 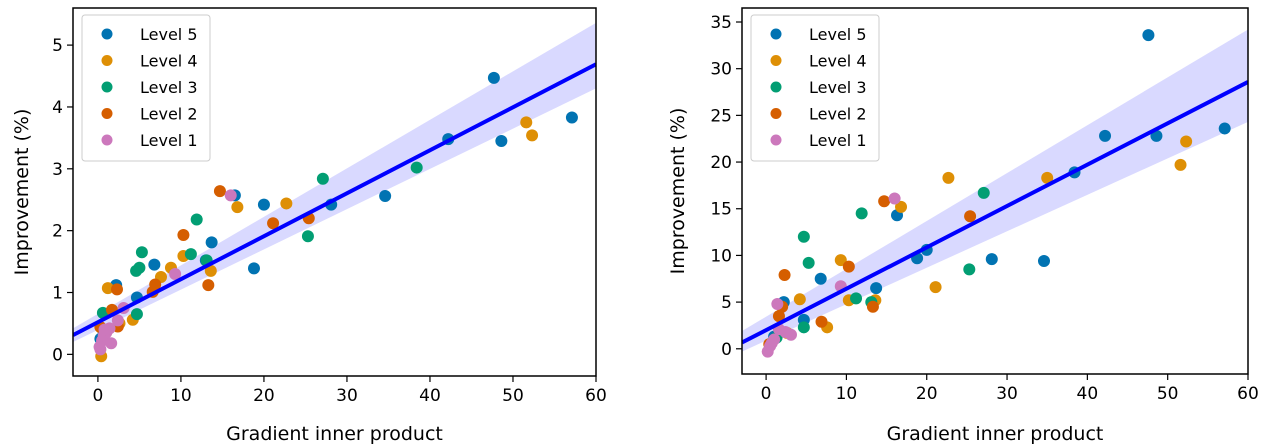 I want to click on x-tick-label: 60, so click(x=1248, y=394).